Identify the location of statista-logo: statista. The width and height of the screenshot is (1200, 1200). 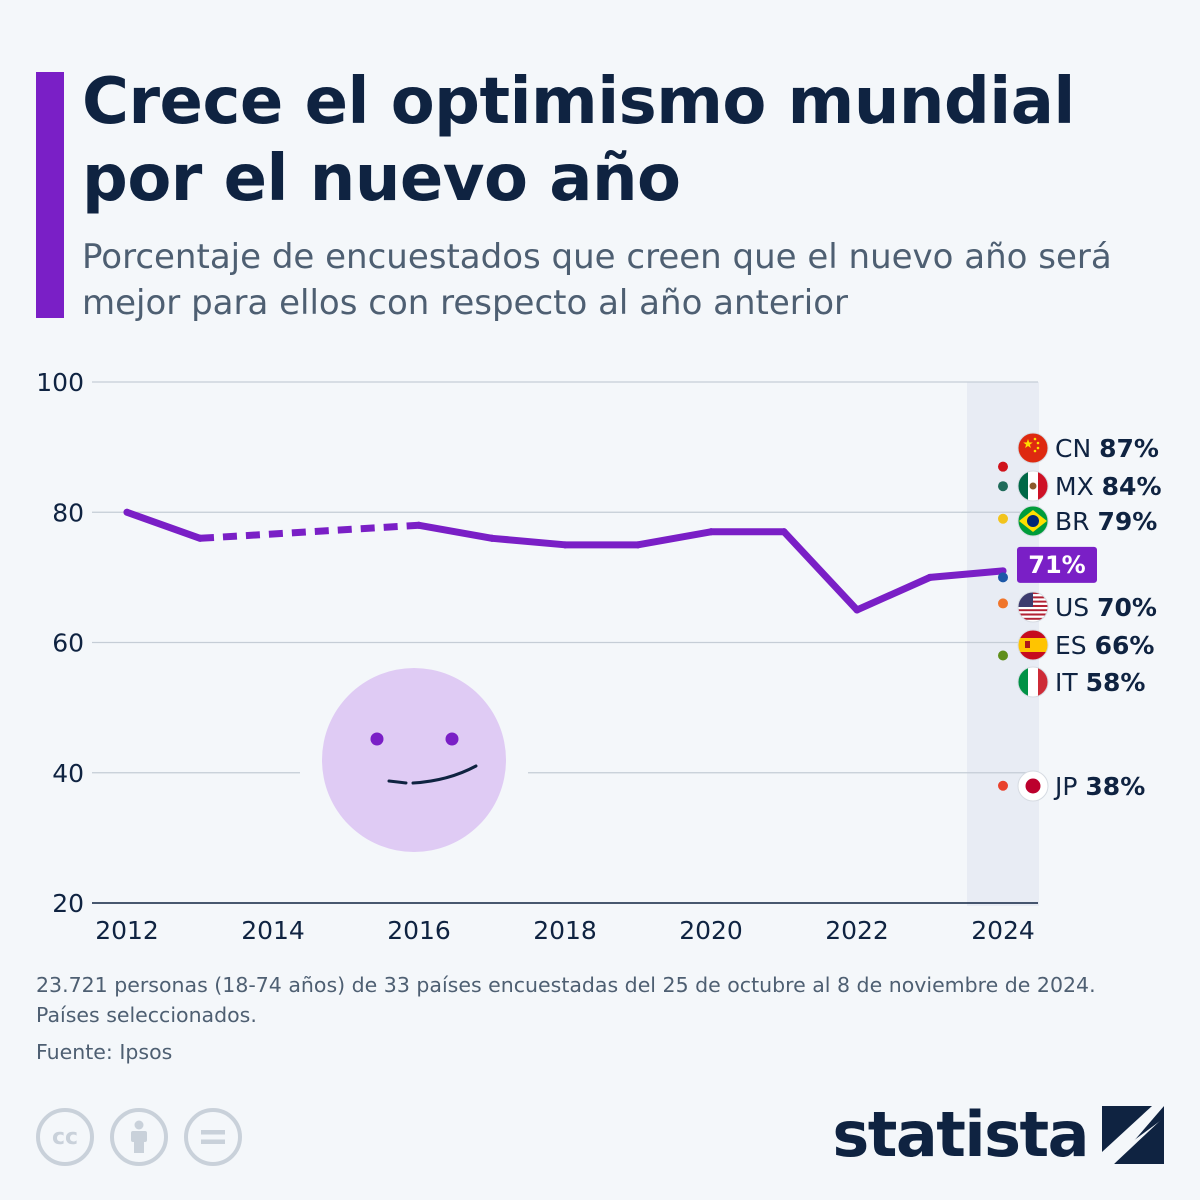
(998, 1135).